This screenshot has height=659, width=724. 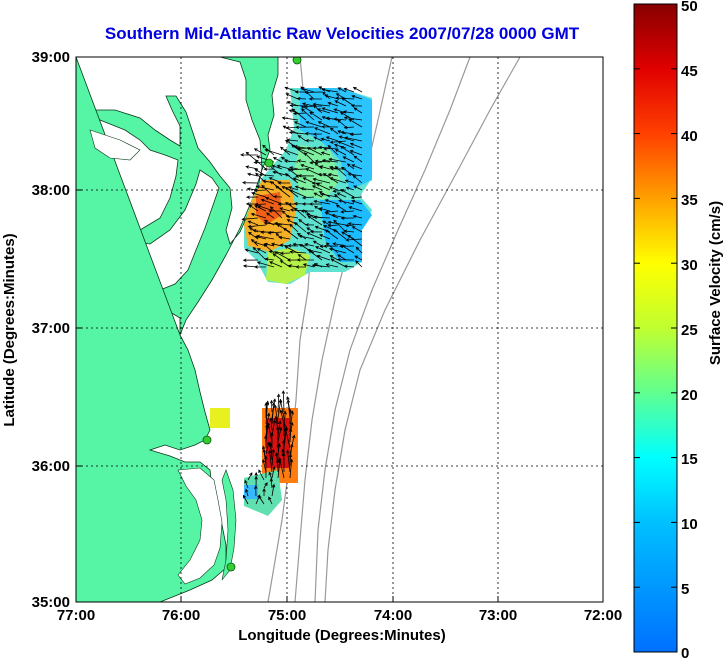 What do you see at coordinates (655, 328) in the screenshot?
I see `colorbar` at bounding box center [655, 328].